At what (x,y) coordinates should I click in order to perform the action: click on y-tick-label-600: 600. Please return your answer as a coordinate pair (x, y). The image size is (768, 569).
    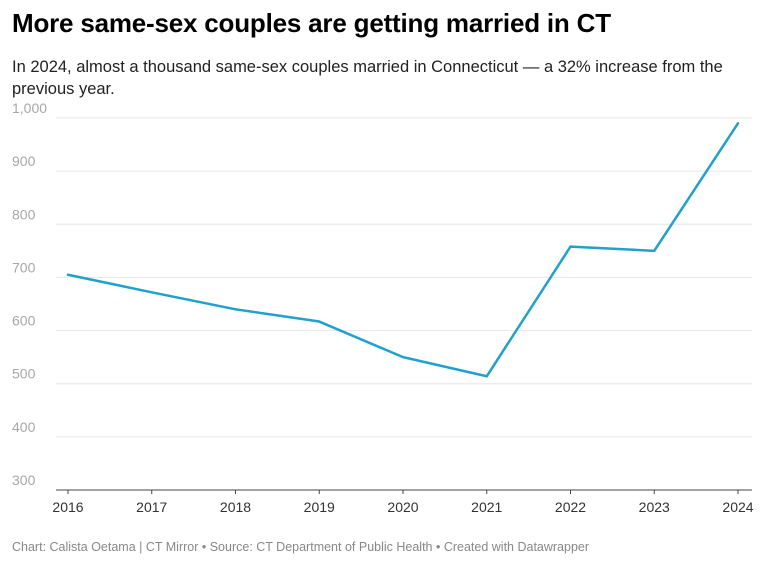
    Looking at the image, I should click on (24, 321).